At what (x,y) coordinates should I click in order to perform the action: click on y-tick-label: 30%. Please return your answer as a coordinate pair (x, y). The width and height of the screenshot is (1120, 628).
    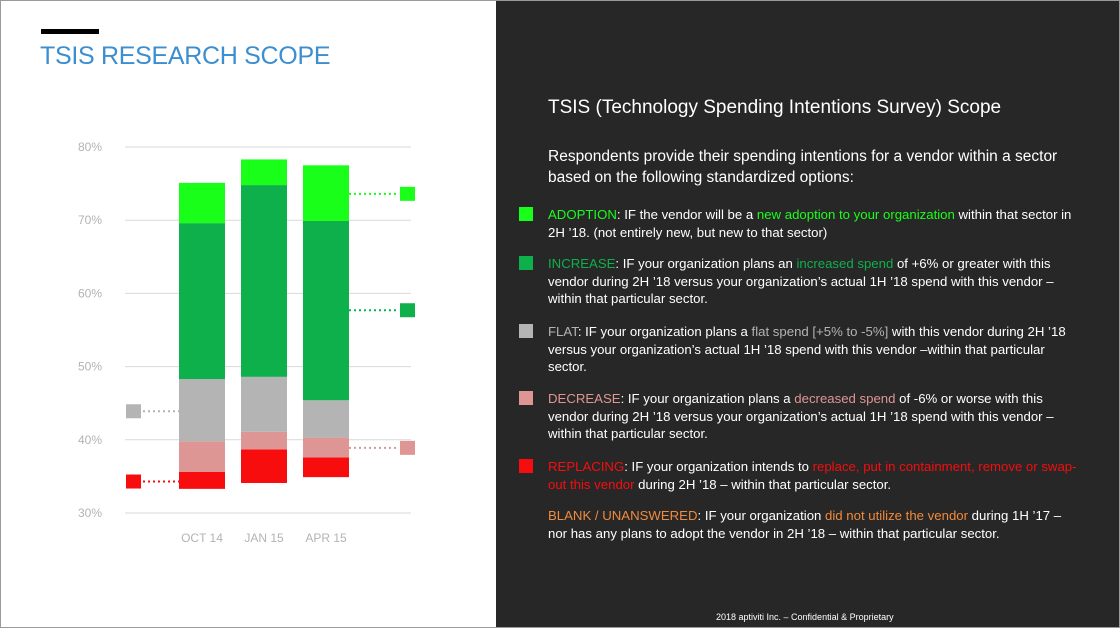
    Looking at the image, I should click on (90, 513).